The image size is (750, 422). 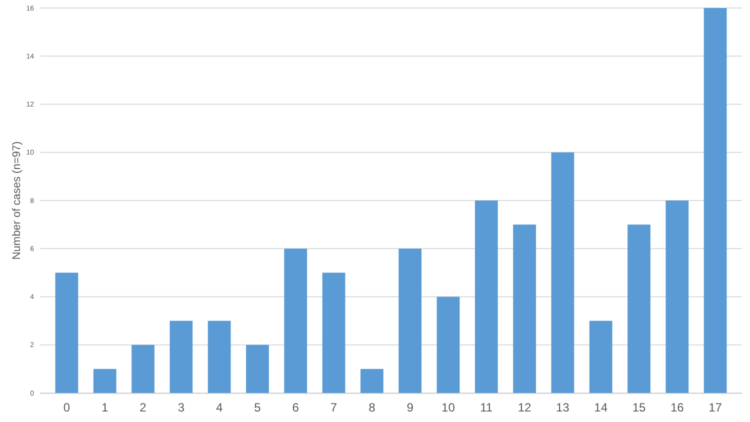 I want to click on x-tick-label: 14, so click(x=601, y=407).